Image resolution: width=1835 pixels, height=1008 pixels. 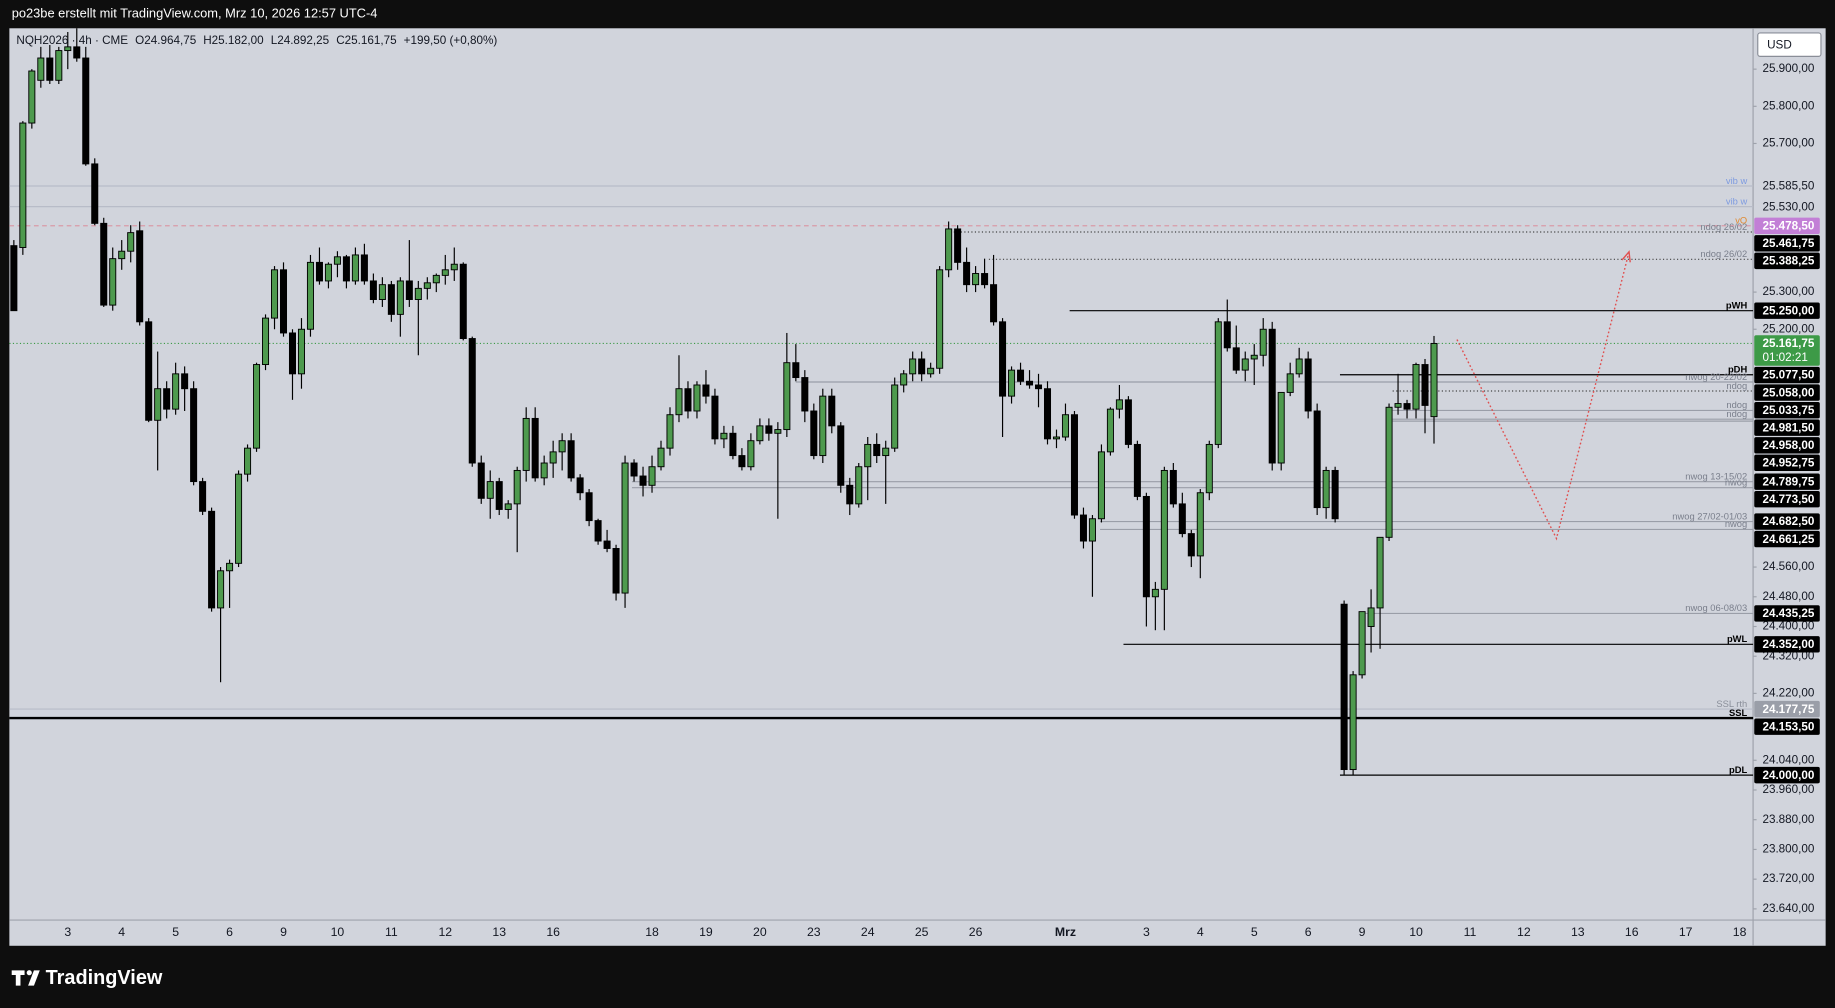 I want to click on price-label: 24.682,50, so click(x=1788, y=521).